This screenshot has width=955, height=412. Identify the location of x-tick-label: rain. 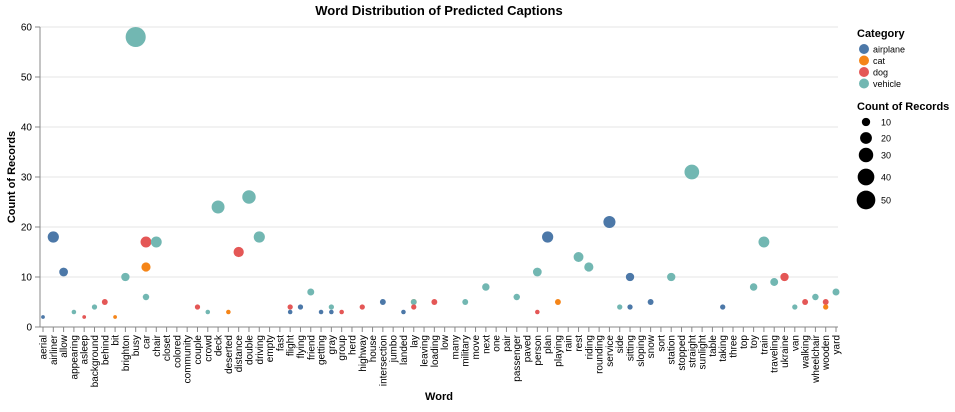
(569, 343).